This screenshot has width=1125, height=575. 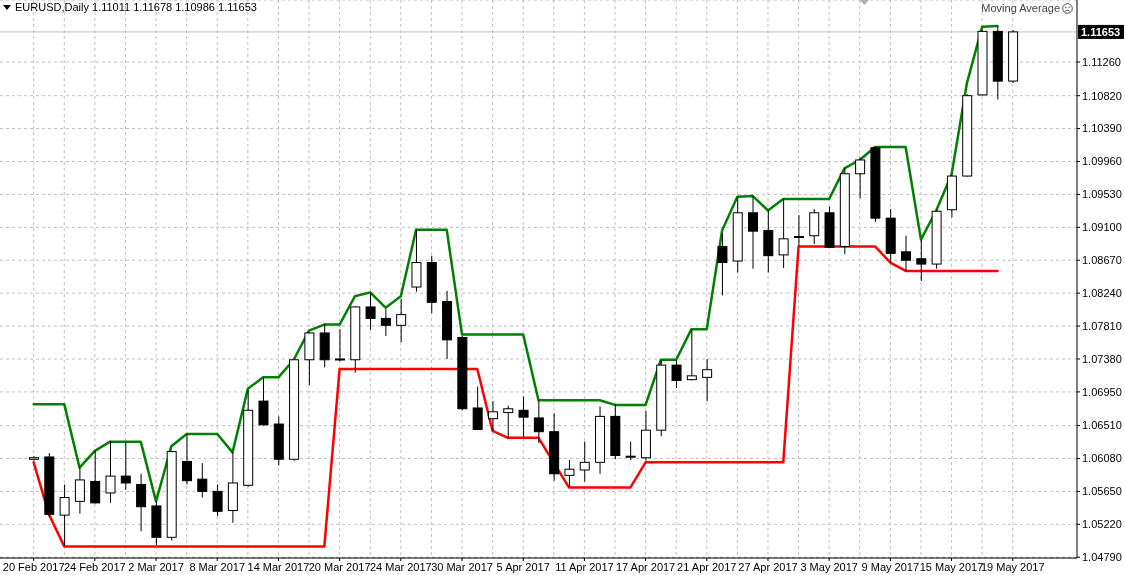 I want to click on annotation: Moving Average, so click(x=1020, y=8).